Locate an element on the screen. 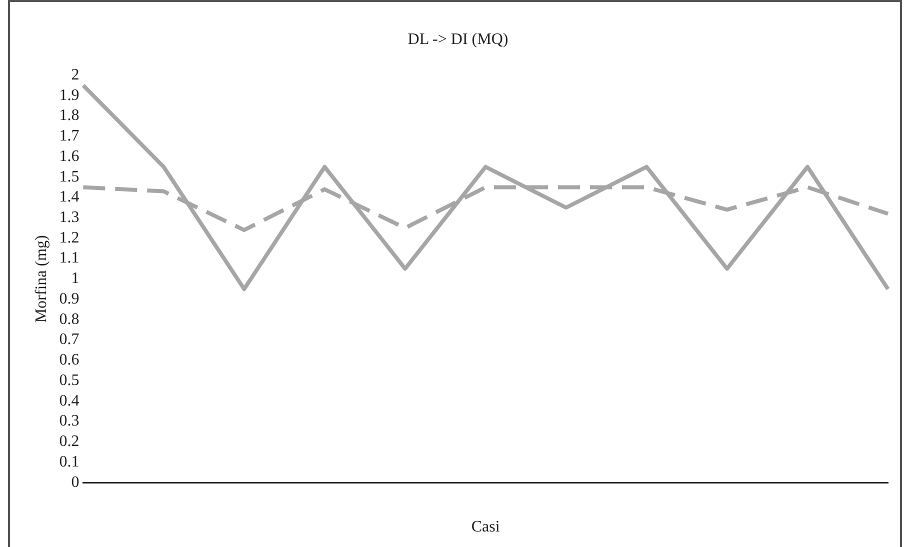 The image size is (908, 547). x-axis-title: Casi is located at coordinates (485, 527).